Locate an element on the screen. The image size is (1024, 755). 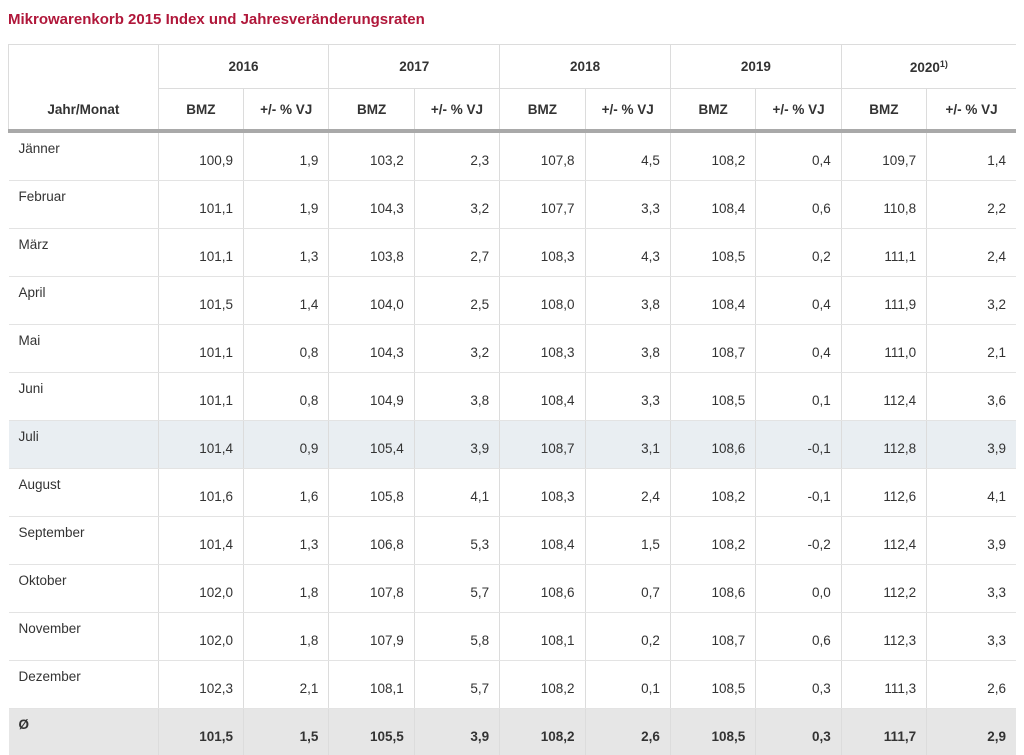
year-header: 2018 is located at coordinates (585, 67).